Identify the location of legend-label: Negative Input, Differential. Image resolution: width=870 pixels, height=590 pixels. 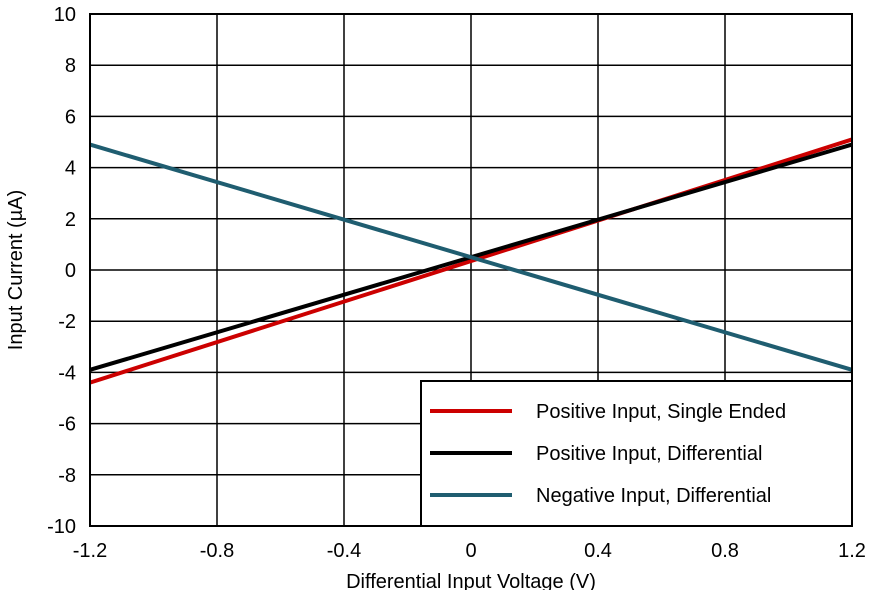
(653, 496).